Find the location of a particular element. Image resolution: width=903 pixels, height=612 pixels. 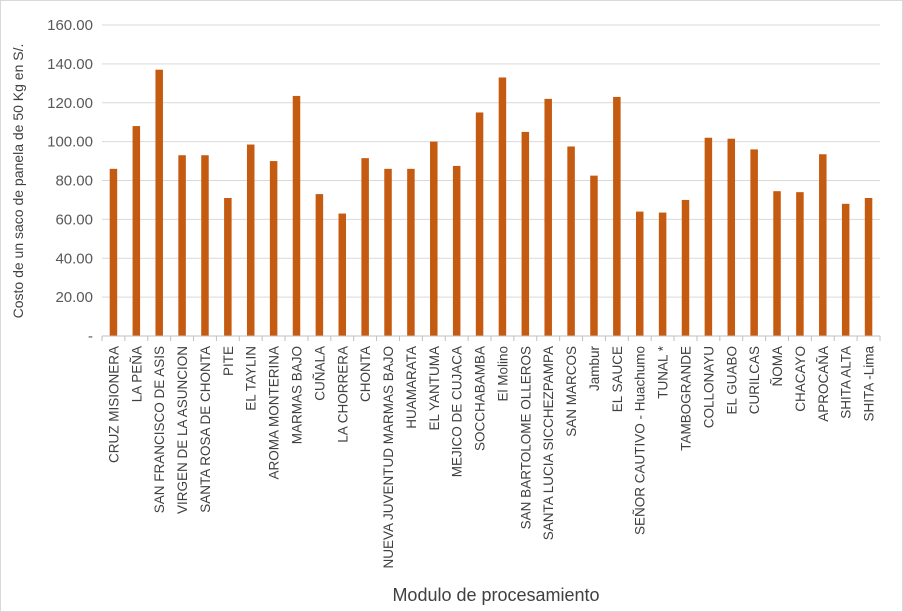

x-tick-label: SHITA ALTA is located at coordinates (846, 382).